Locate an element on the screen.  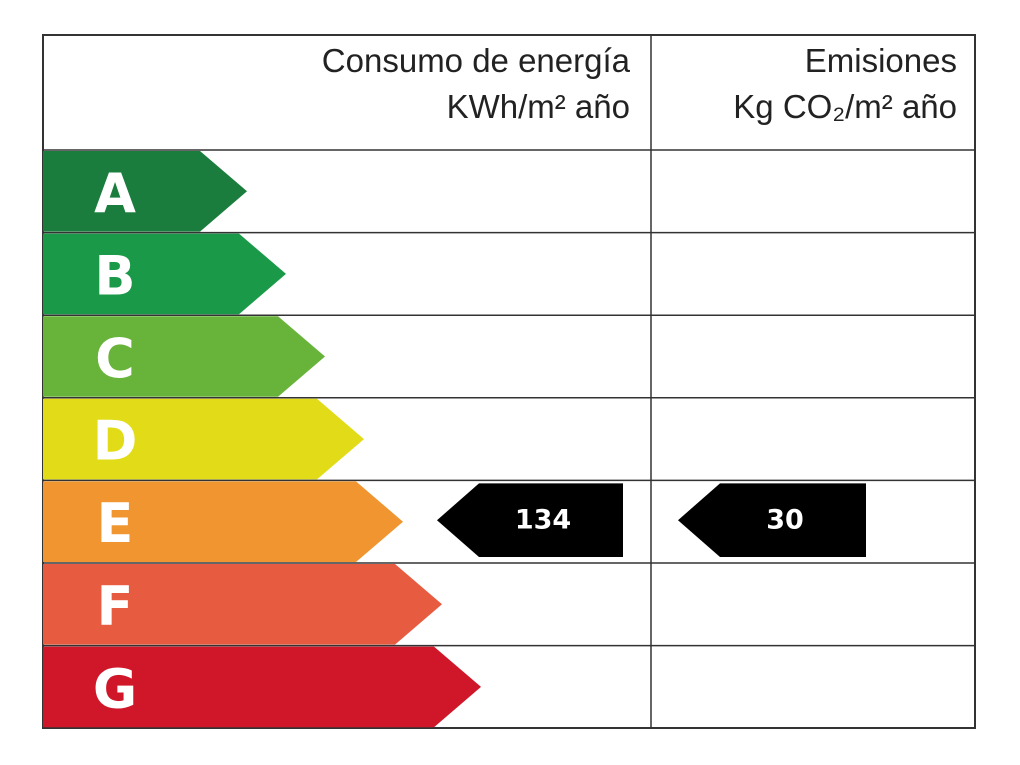
emissions-unit: Kg CO₂/m² año is located at coordinates (845, 106).